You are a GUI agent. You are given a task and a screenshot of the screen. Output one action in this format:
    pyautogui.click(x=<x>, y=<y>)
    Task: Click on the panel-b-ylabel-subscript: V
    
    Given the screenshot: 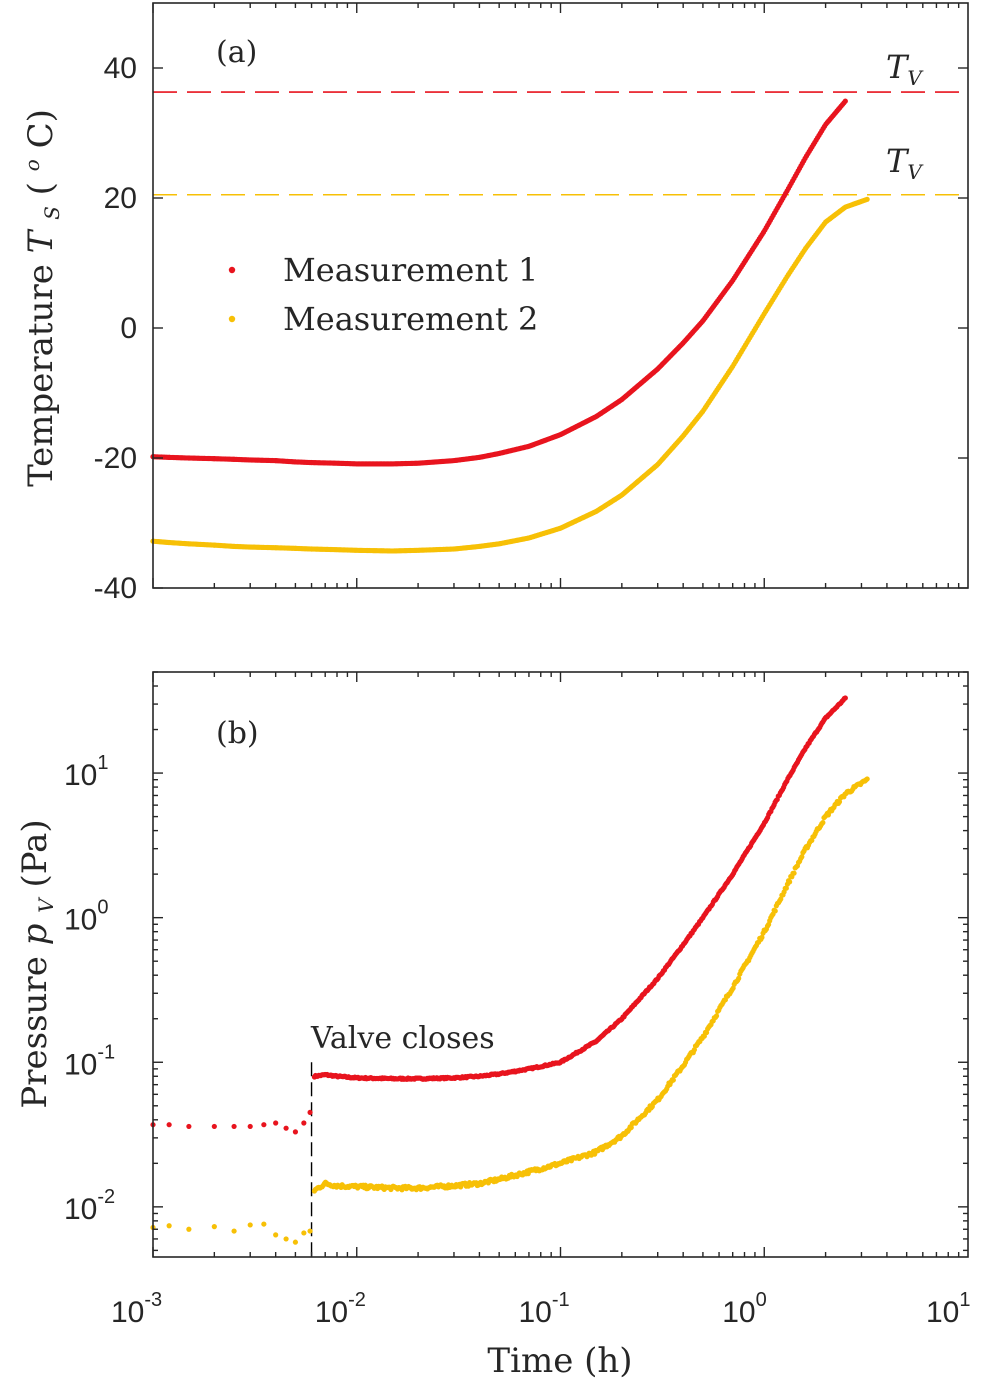 What is the action you would take?
    pyautogui.click(x=46, y=904)
    